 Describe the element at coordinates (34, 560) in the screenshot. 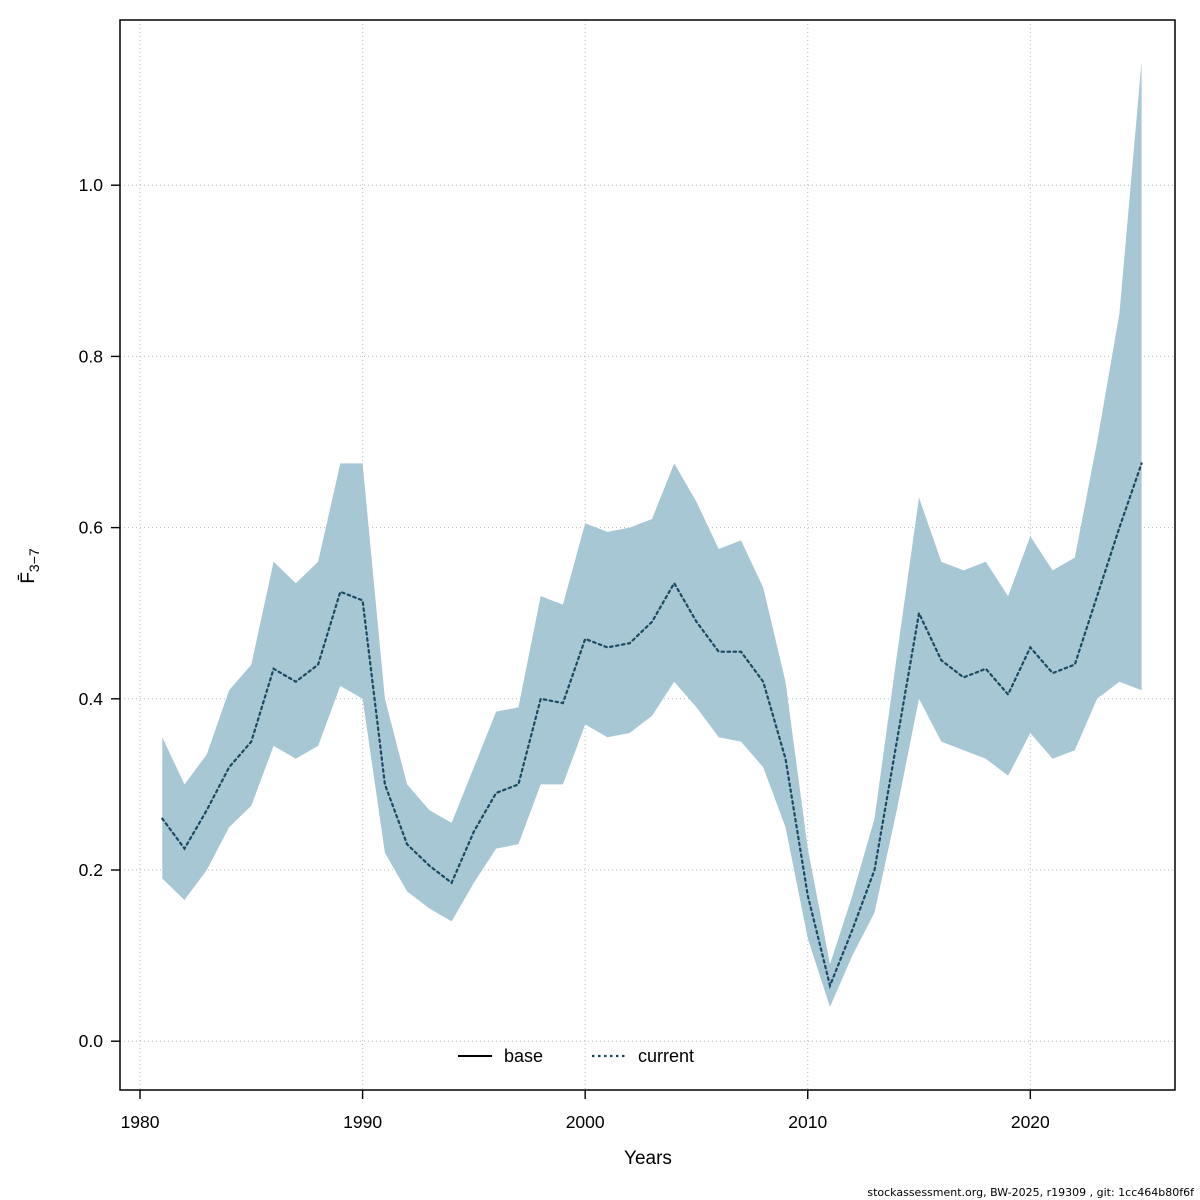

I see `y-axis-title-sub: 3−7` at that location.